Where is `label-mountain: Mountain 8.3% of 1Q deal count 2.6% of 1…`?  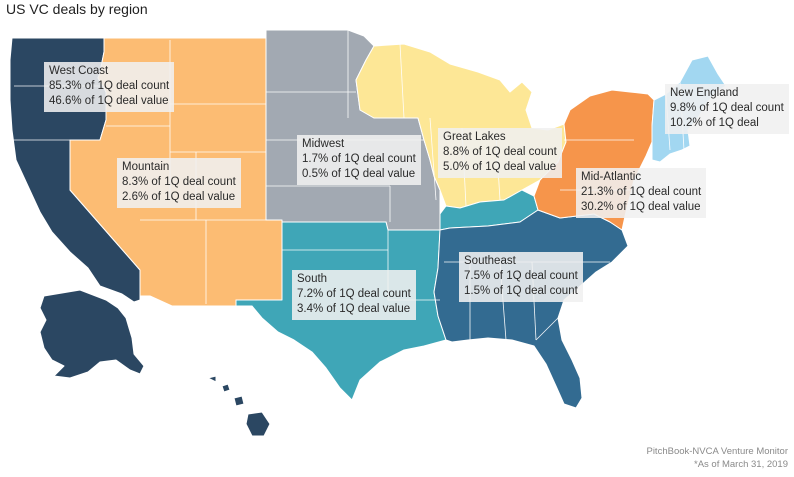 label-mountain: Mountain 8.3% of 1Q deal count 2.6% of 1… is located at coordinates (179, 183).